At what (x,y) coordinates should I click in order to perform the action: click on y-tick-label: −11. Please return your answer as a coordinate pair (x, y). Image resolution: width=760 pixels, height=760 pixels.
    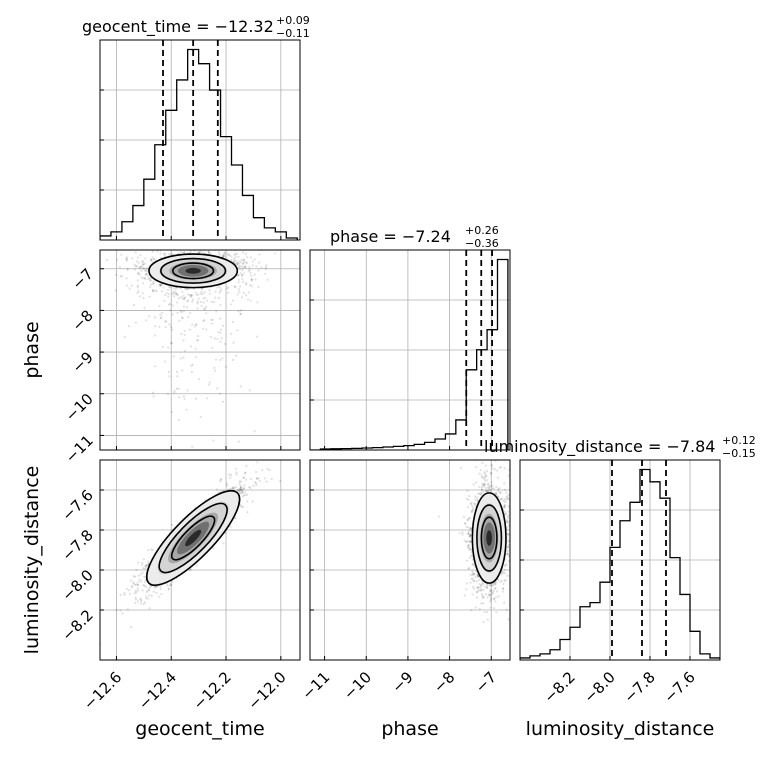
    Looking at the image, I should click on (79, 449).